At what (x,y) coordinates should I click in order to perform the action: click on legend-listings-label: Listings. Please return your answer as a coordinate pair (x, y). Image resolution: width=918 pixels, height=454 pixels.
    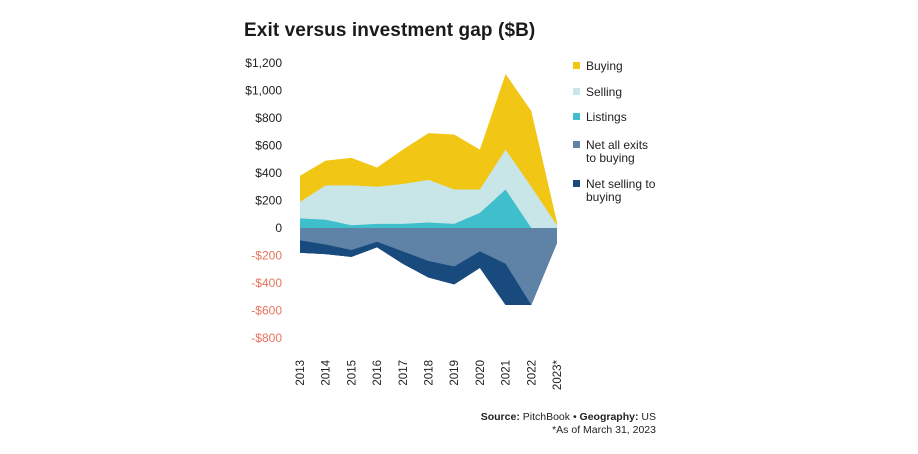
    Looking at the image, I should click on (606, 117).